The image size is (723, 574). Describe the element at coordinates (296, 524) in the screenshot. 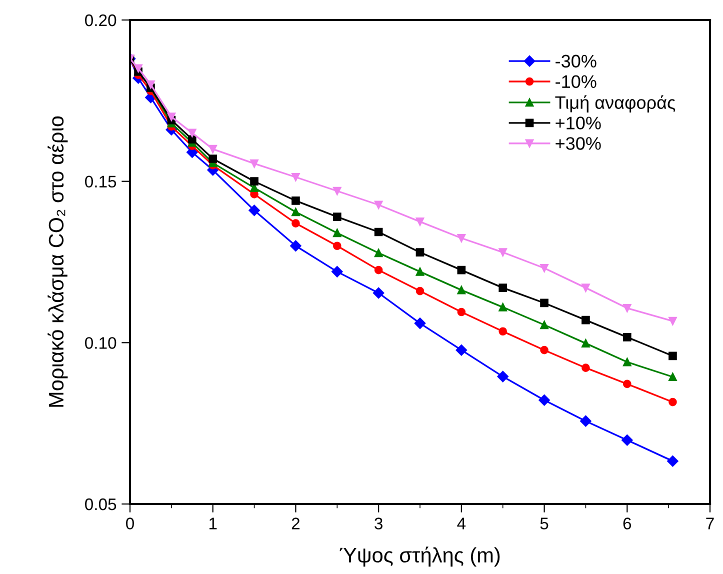

I see `x-tick-label: 2` at that location.